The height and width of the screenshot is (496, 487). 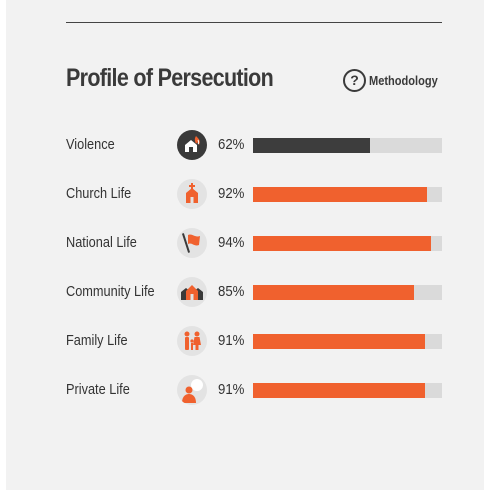 What do you see at coordinates (99, 193) in the screenshot?
I see `row-label: Church Life` at bounding box center [99, 193].